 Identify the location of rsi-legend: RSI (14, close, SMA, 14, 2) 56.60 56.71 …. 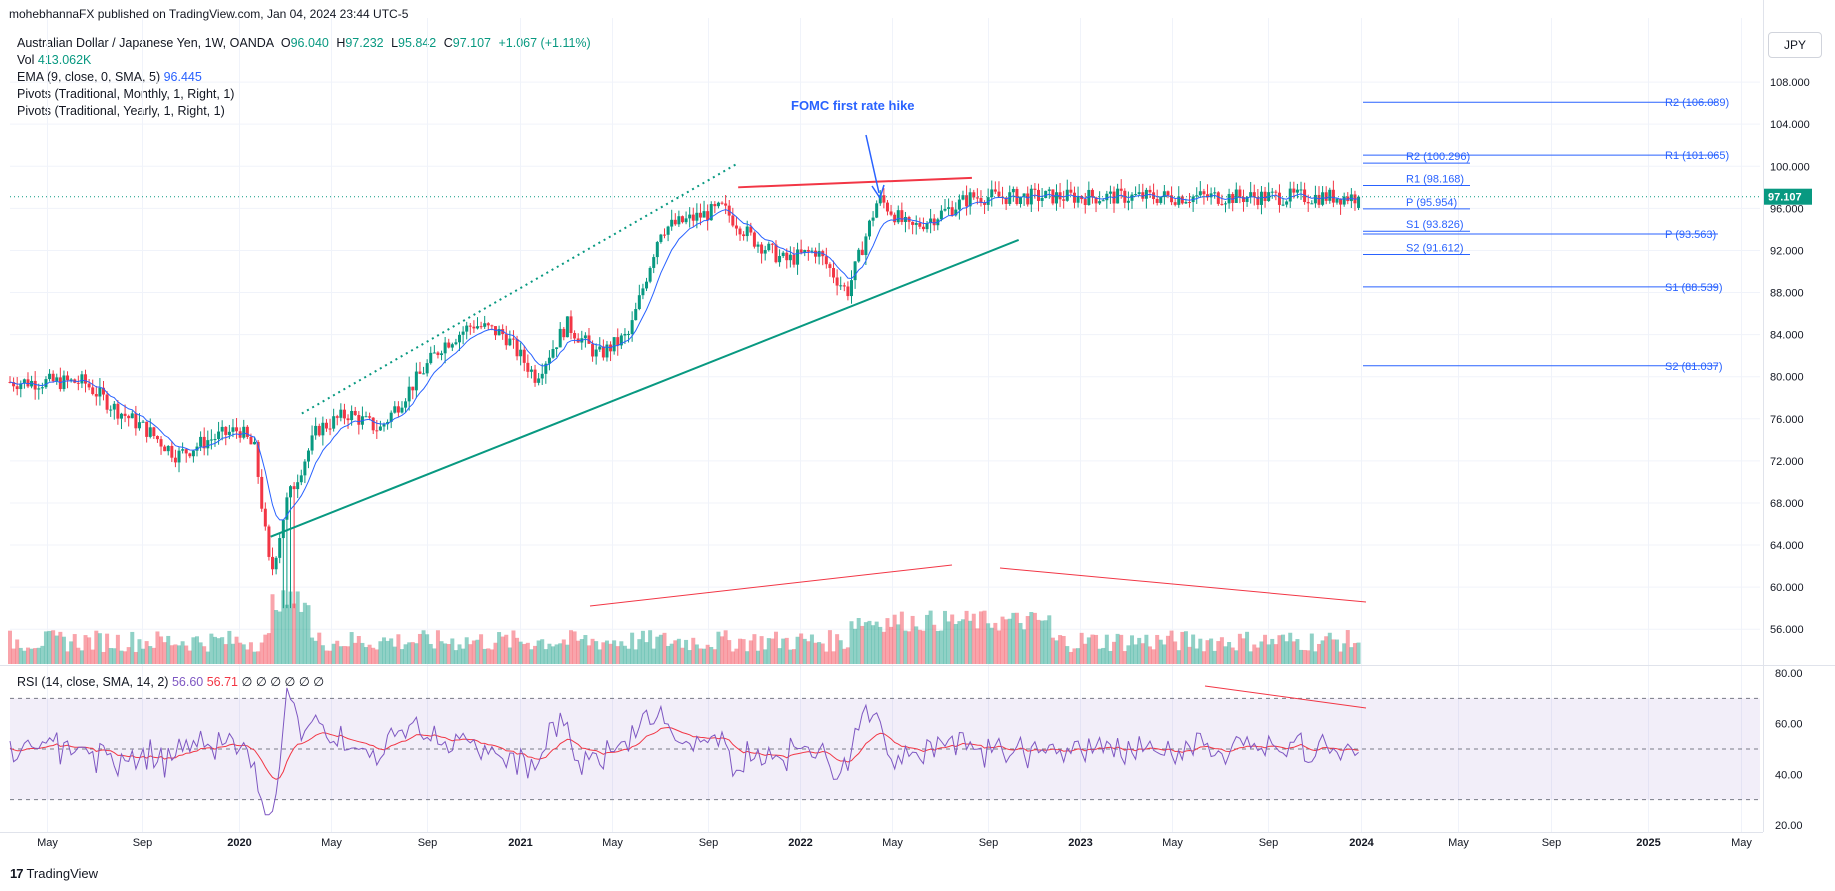
(170, 681).